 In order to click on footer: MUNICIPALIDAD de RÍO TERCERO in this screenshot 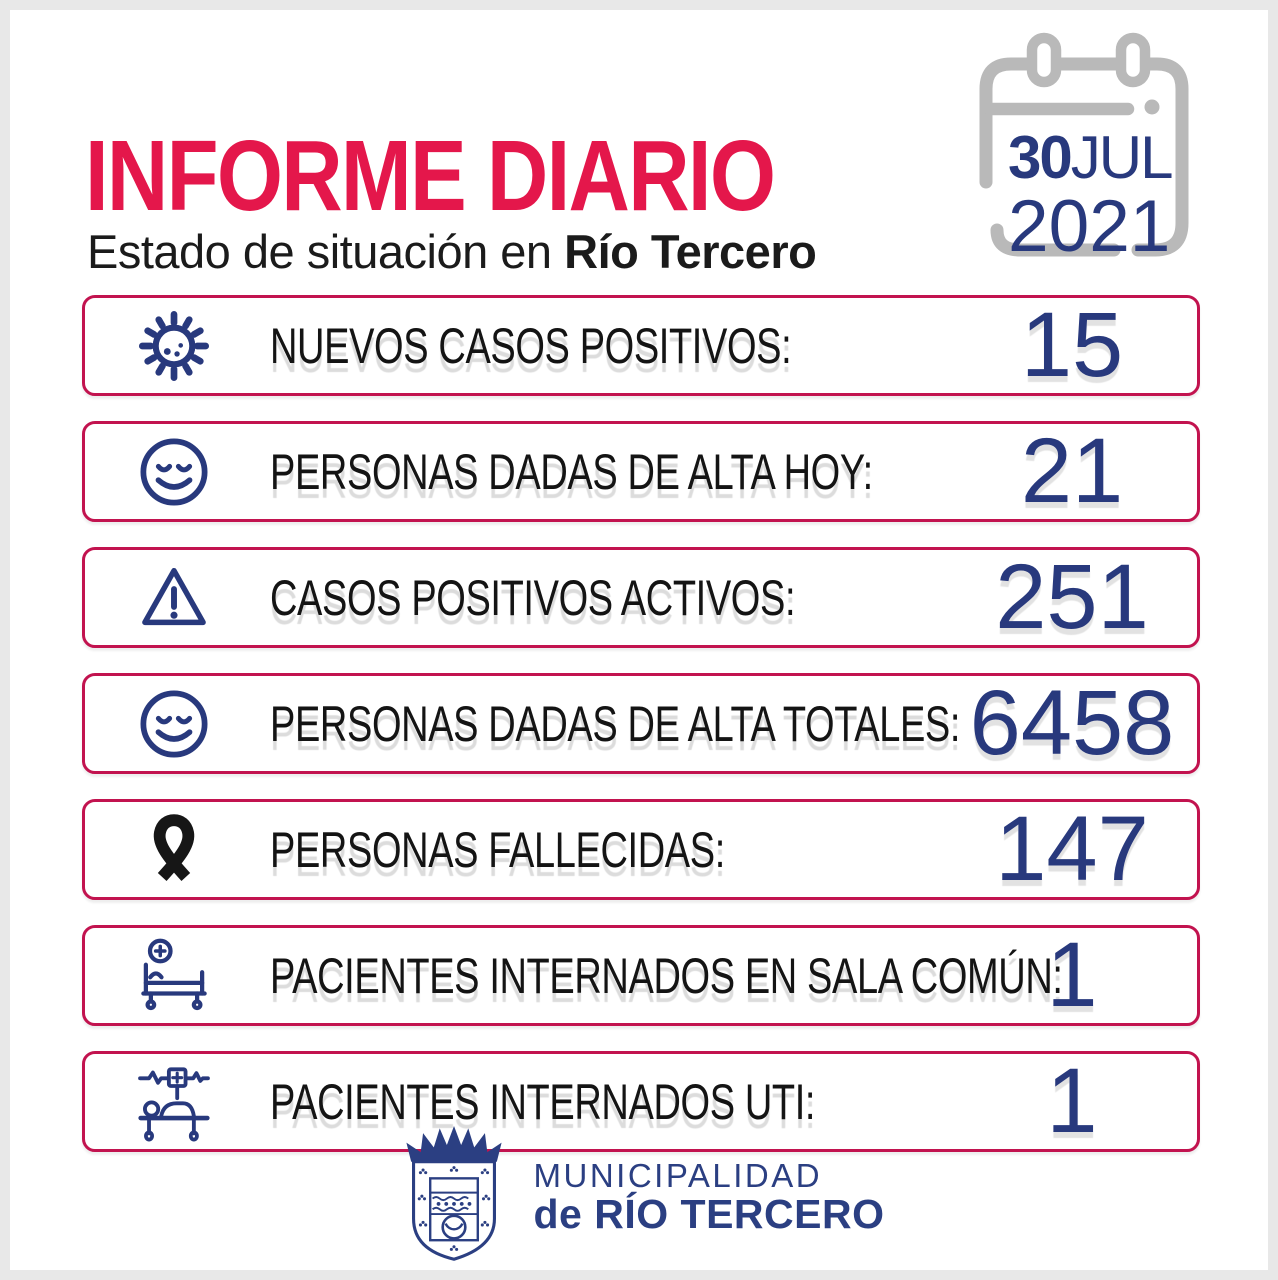, I will do `click(639, 1197)`.